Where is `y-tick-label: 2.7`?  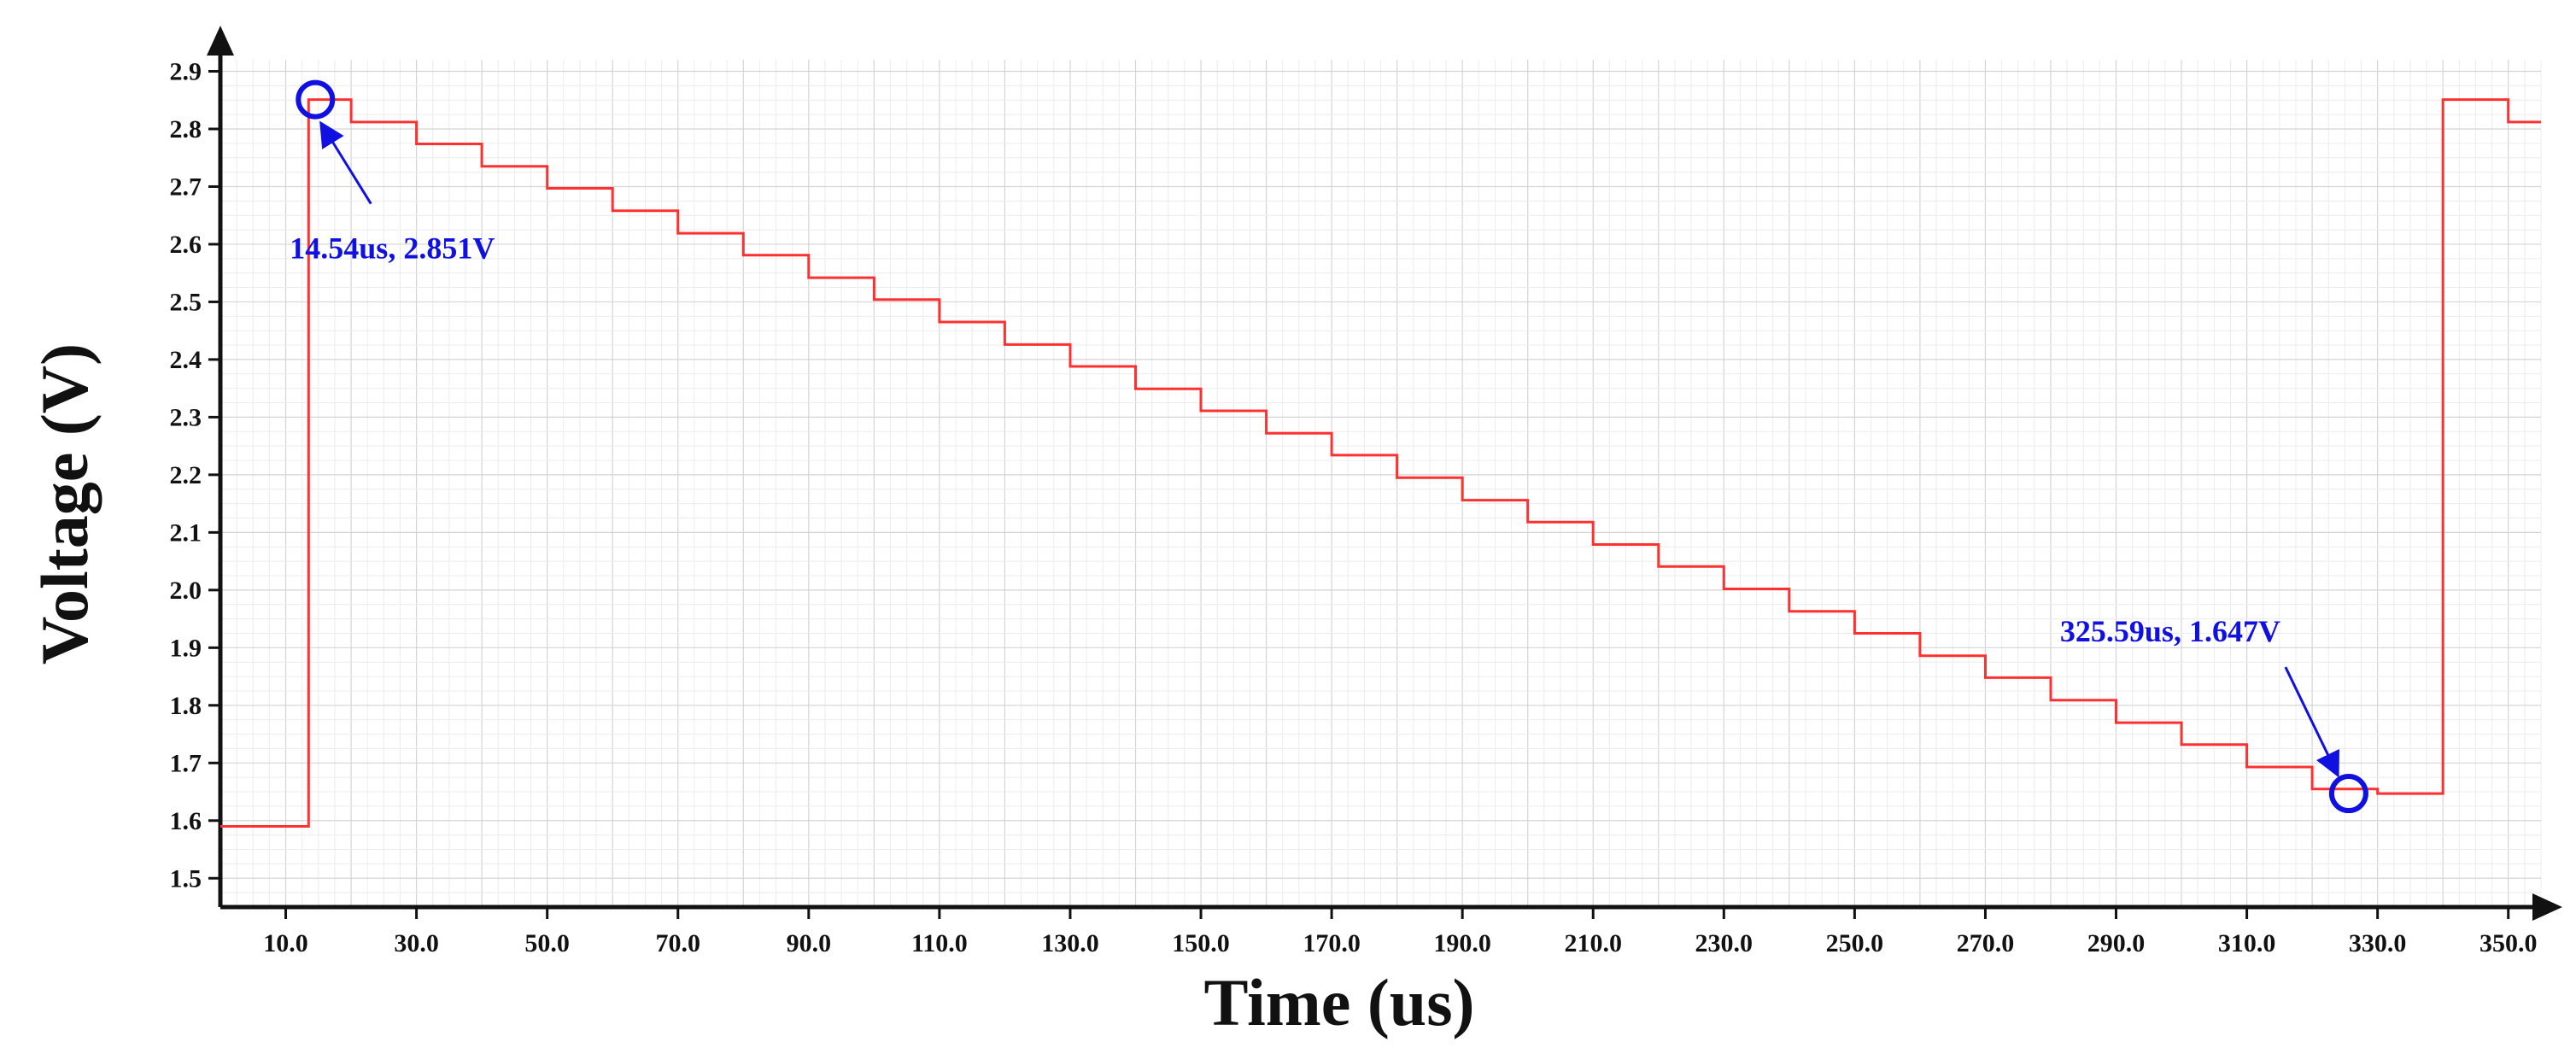
y-tick-label: 2.7 is located at coordinates (186, 187).